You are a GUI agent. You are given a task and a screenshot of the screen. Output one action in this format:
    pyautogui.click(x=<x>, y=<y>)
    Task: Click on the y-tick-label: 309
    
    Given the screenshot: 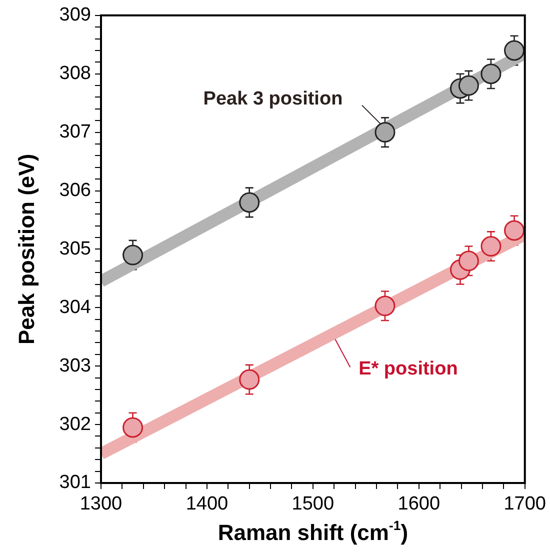 What is the action you would take?
    pyautogui.click(x=75, y=15)
    